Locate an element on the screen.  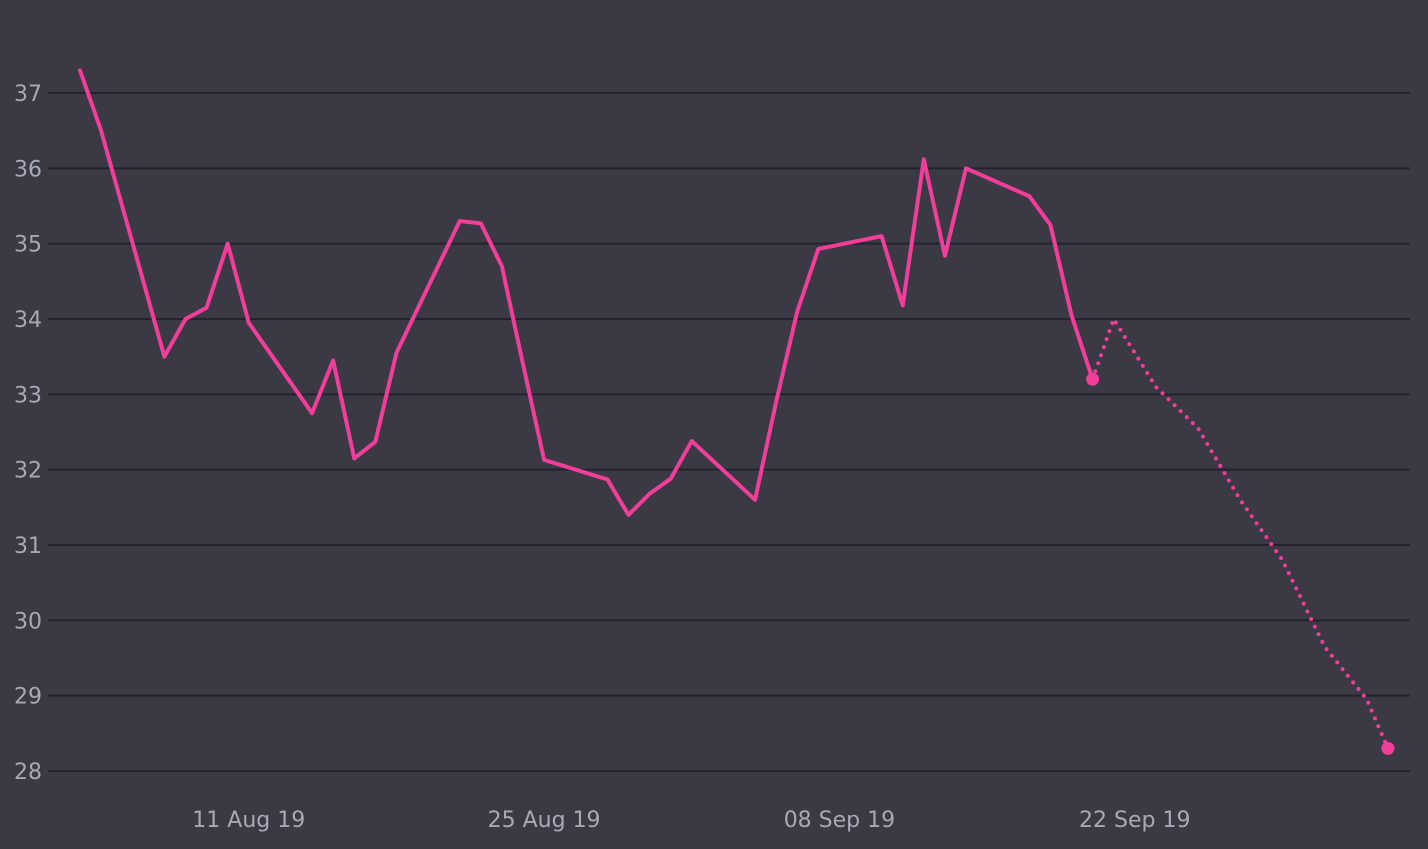
forecast-series-line is located at coordinates (1240, 534).